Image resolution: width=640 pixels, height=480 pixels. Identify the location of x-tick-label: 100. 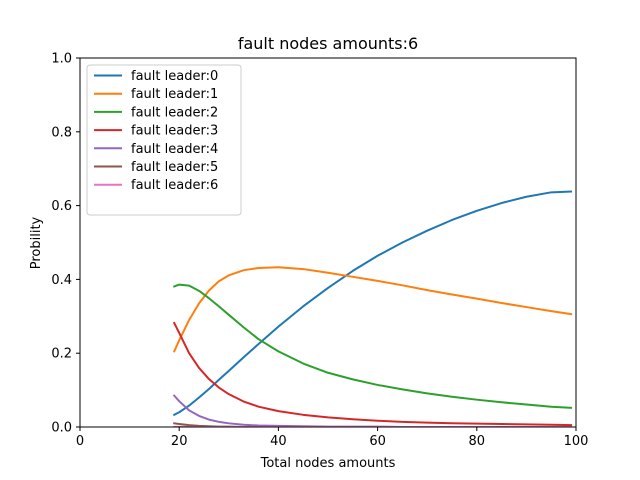
(576, 441).